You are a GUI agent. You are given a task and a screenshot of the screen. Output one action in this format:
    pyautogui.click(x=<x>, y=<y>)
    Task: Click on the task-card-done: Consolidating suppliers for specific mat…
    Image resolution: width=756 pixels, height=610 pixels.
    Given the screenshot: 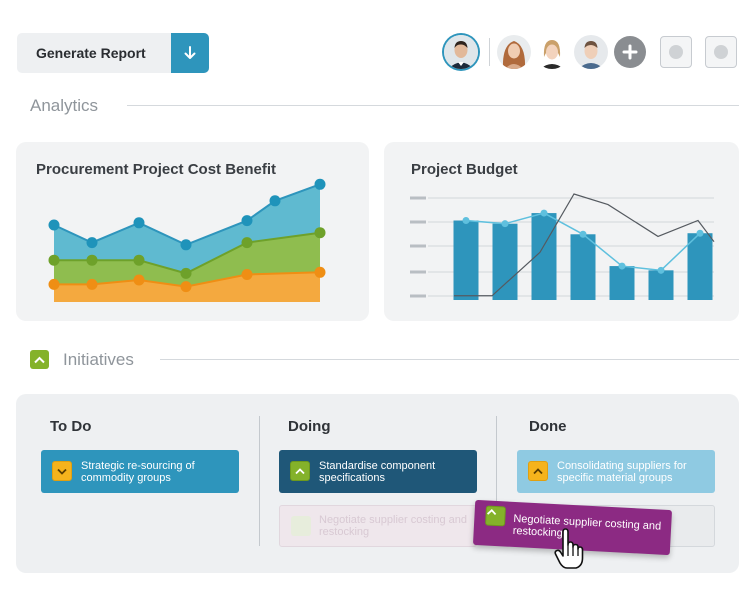 What is the action you would take?
    pyautogui.click(x=616, y=471)
    